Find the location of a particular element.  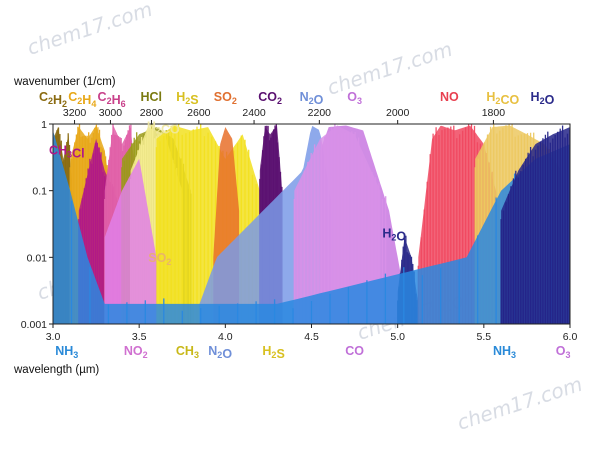

top-tick-label: 1800 is located at coordinates (494, 113).